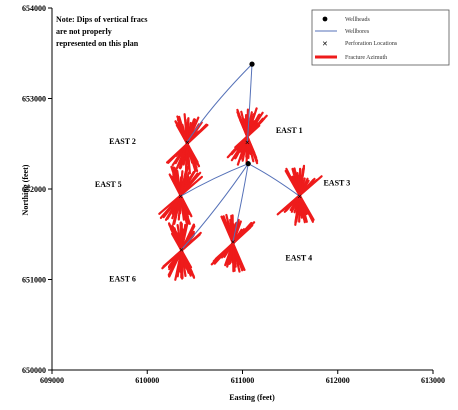 The image size is (458, 410). Describe the element at coordinates (34, 280) in the screenshot. I see `y-tick-label: 651000` at that location.